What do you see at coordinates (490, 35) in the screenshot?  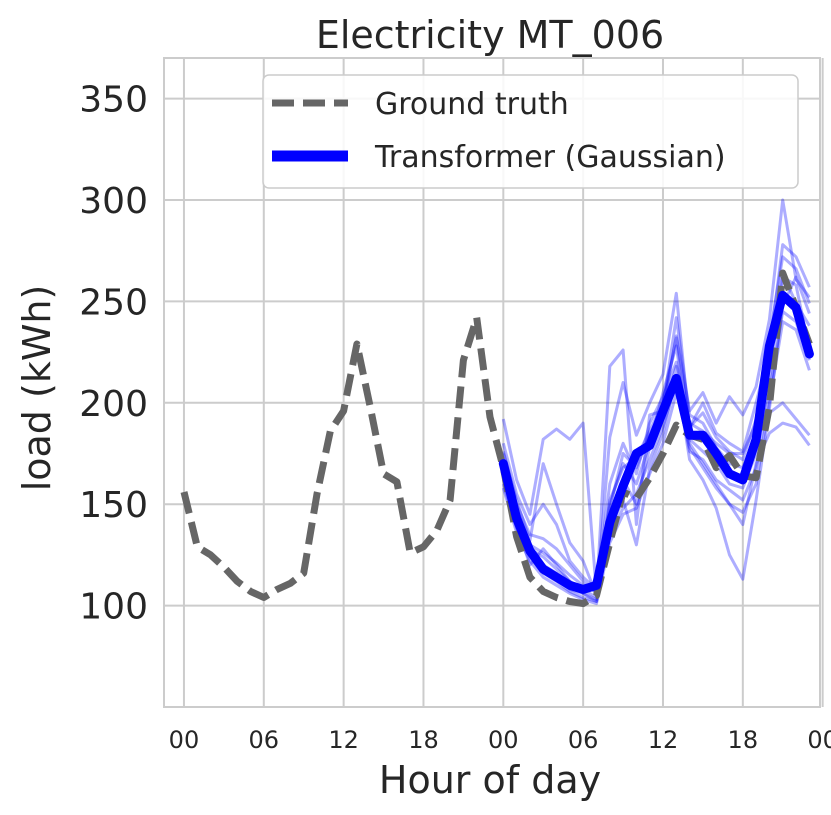 I see `chart-title: Electricity MT_006` at bounding box center [490, 35].